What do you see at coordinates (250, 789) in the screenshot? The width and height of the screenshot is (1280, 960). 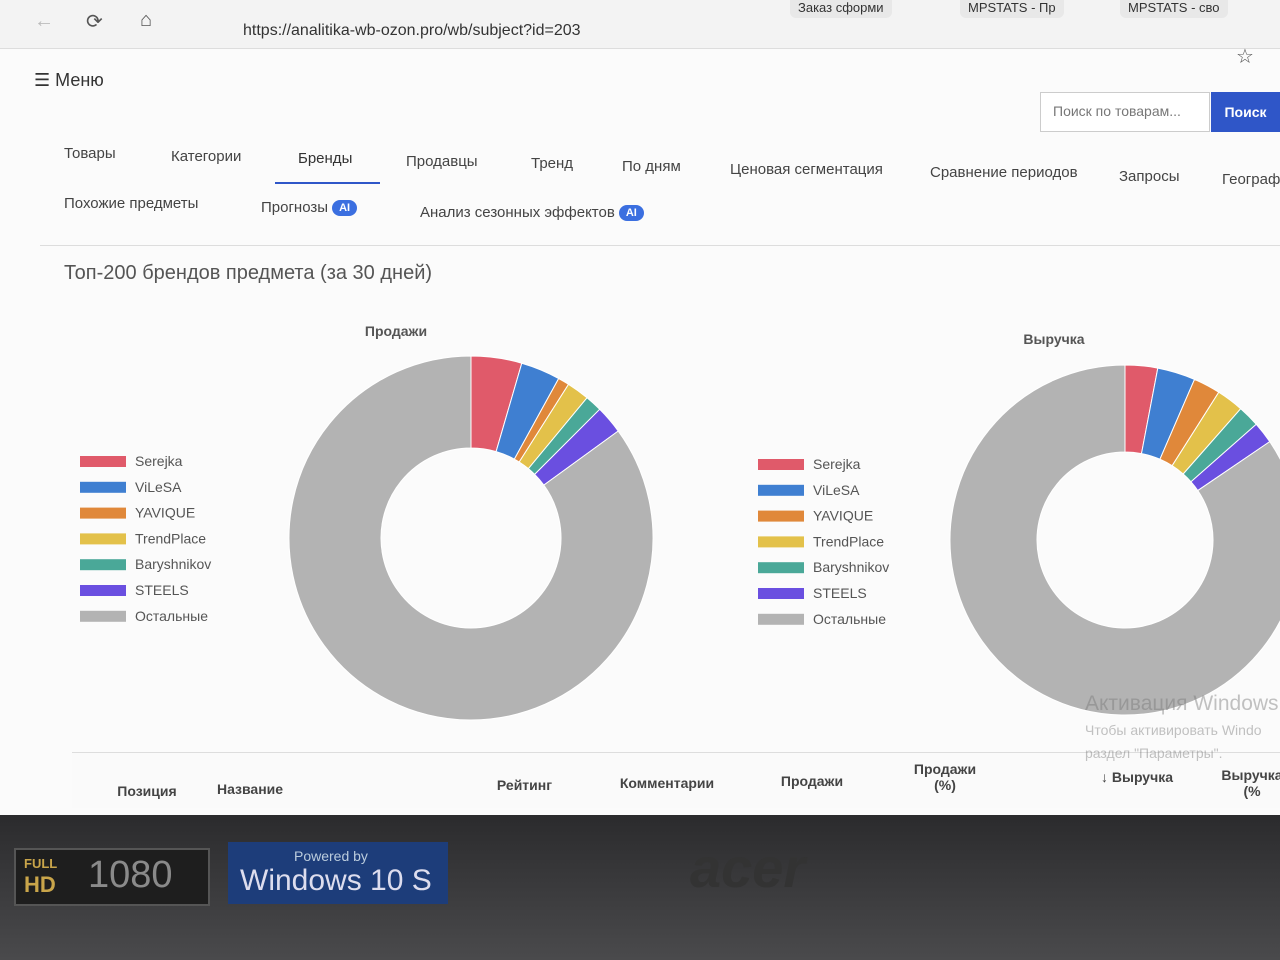 I see `column-header: Название` at bounding box center [250, 789].